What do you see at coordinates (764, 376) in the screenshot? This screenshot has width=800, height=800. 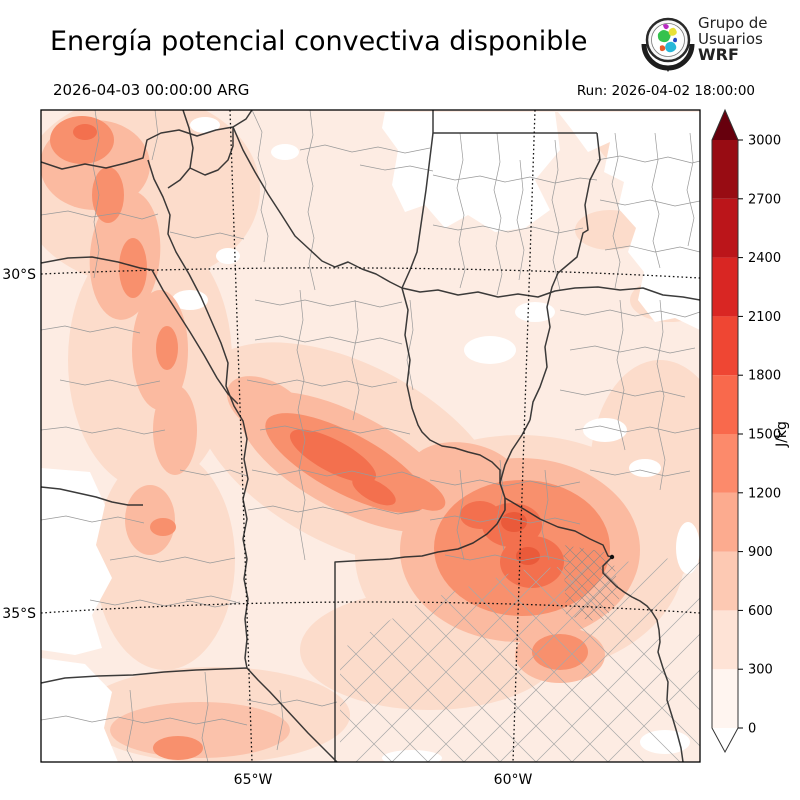 I see `svg-text: 1800` at bounding box center [764, 376].